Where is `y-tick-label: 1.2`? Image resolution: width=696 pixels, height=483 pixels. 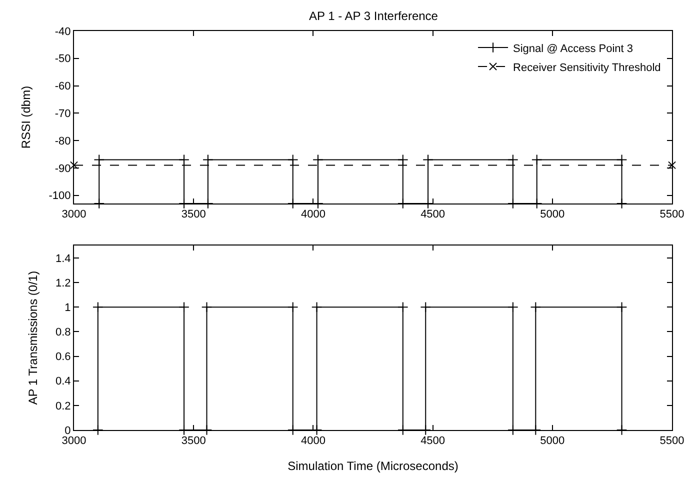
y-tick-label: 1.2 is located at coordinates (63, 283).